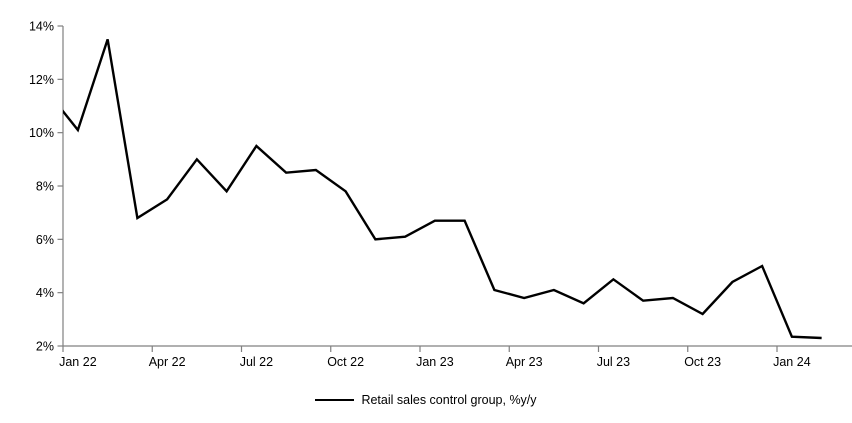 The image size is (852, 423). Describe the element at coordinates (613, 362) in the screenshot. I see `x-tick-label: Jul 23` at that location.